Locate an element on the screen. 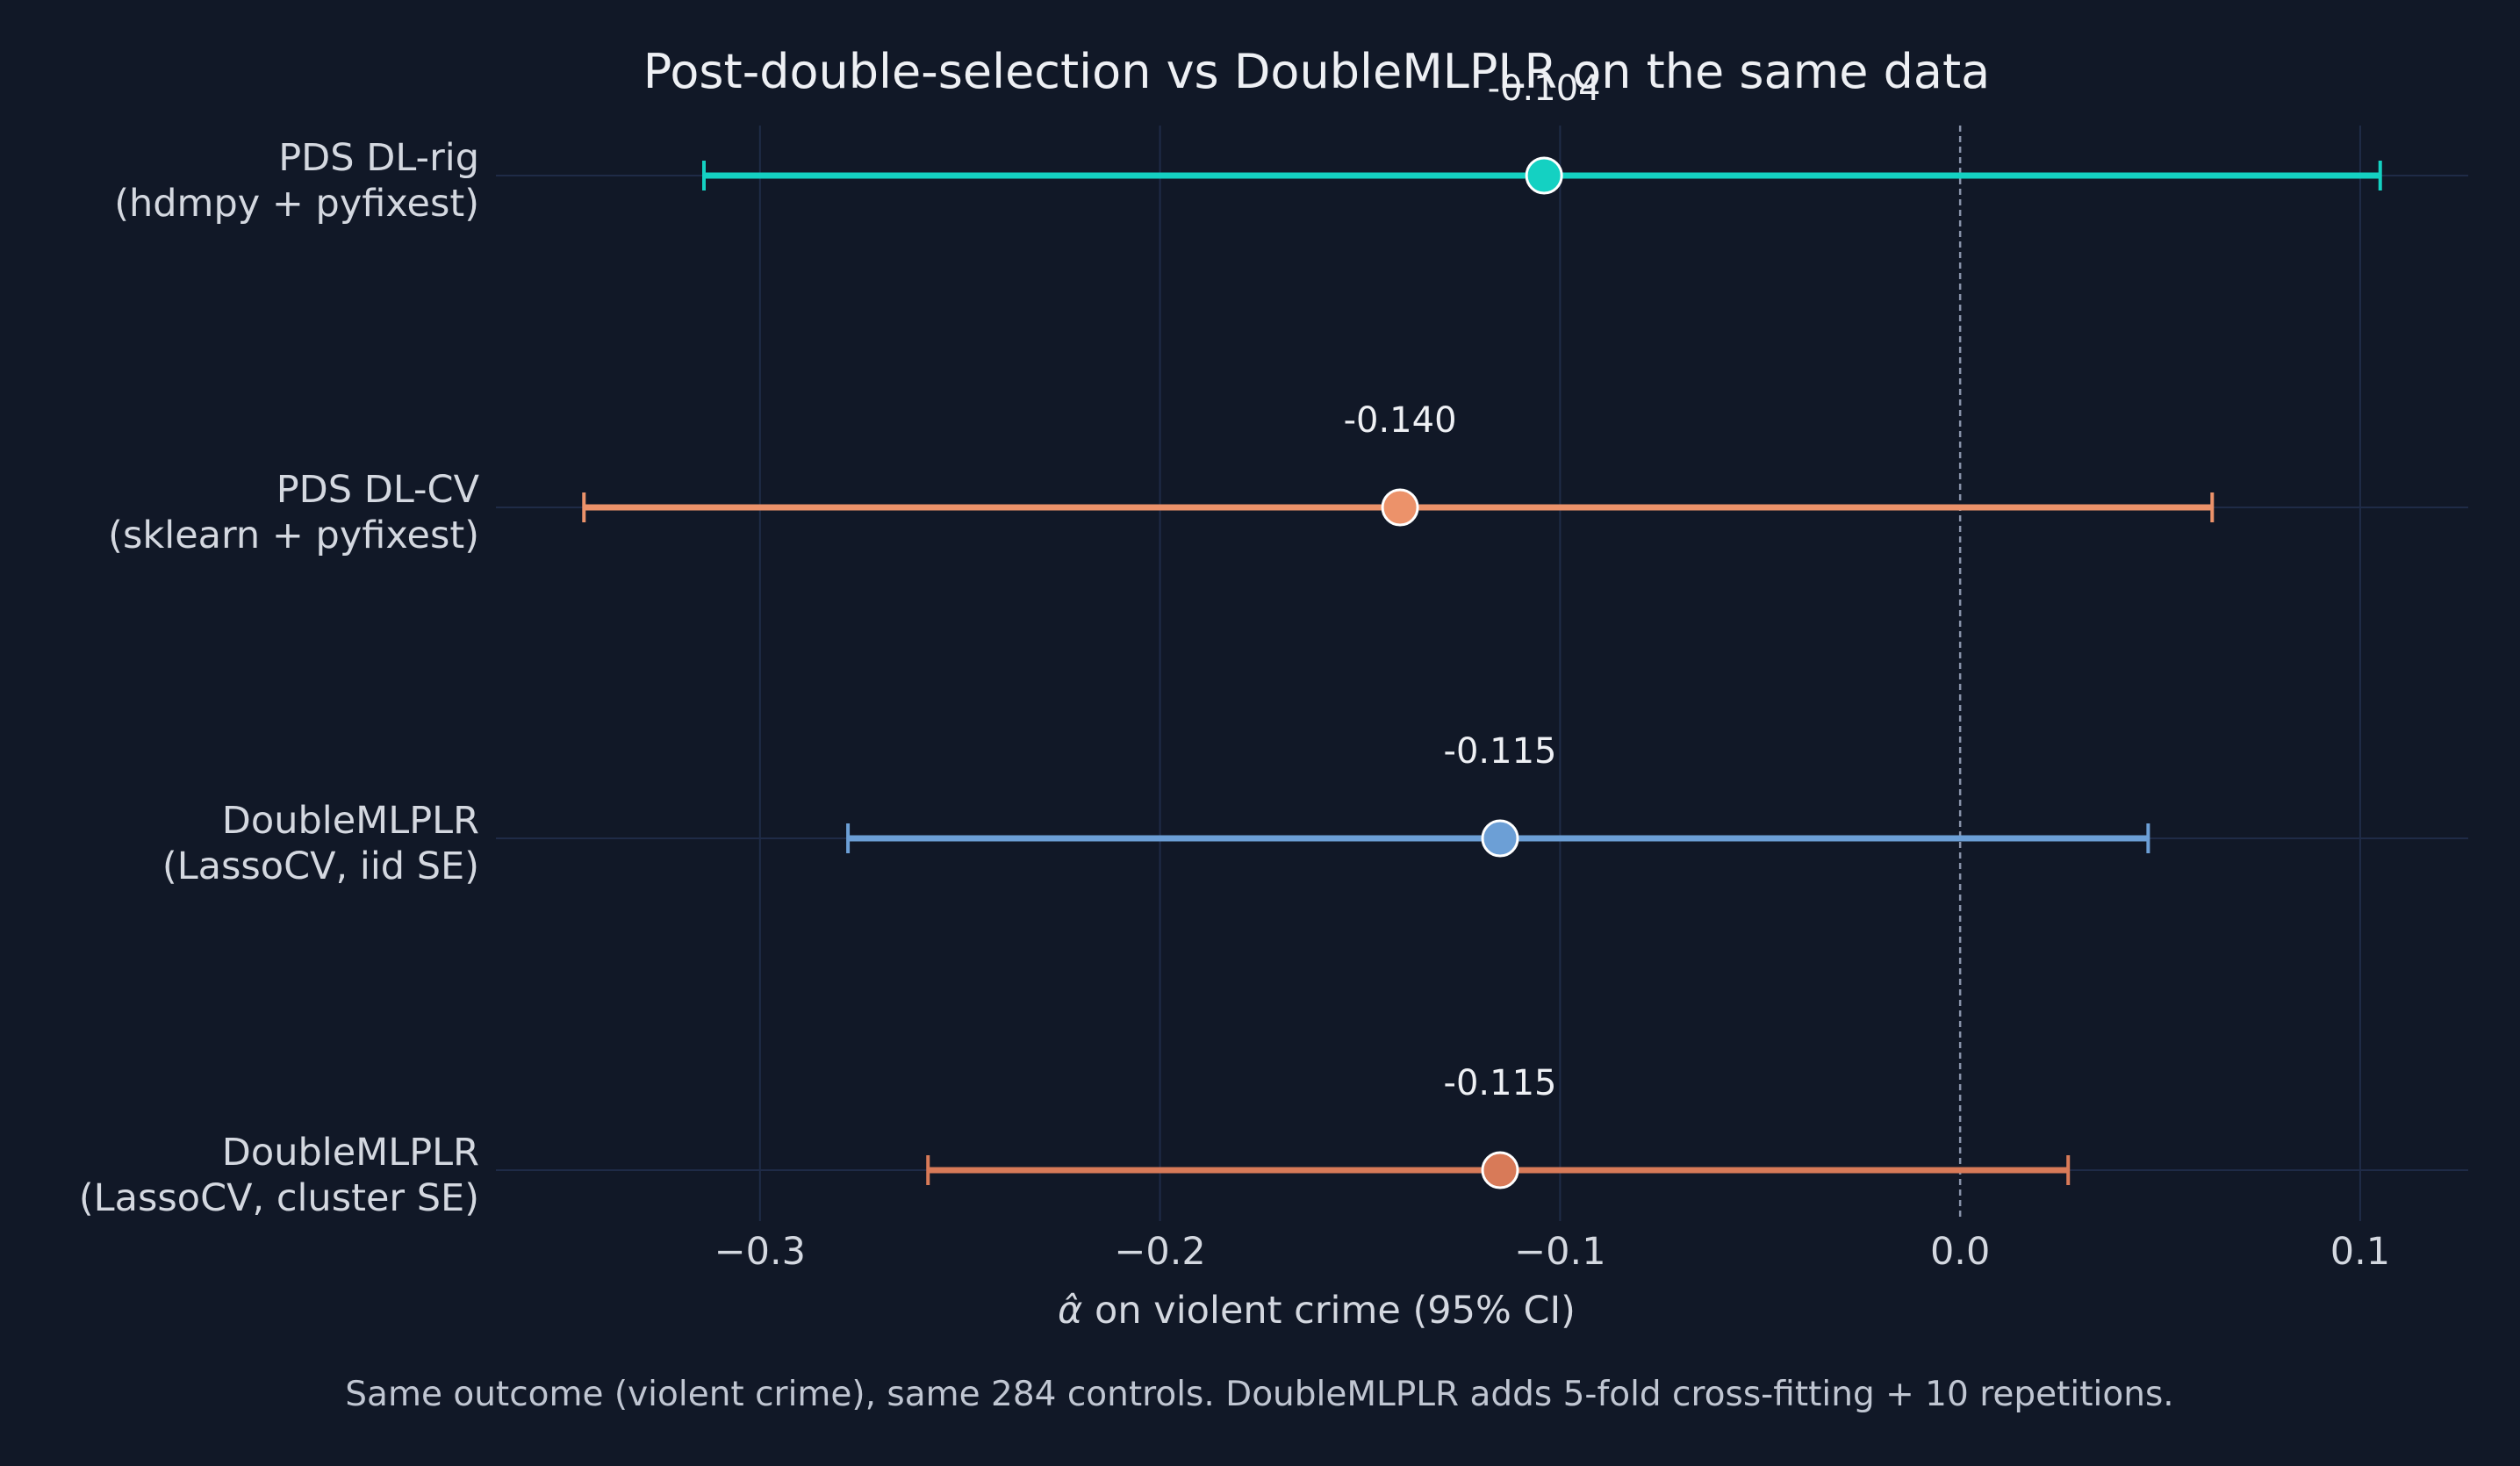 The image size is (2520, 1466). x-tick-labels: −0.3 −0.2 −0.1 0.0 0.1 is located at coordinates (1552, 1252).